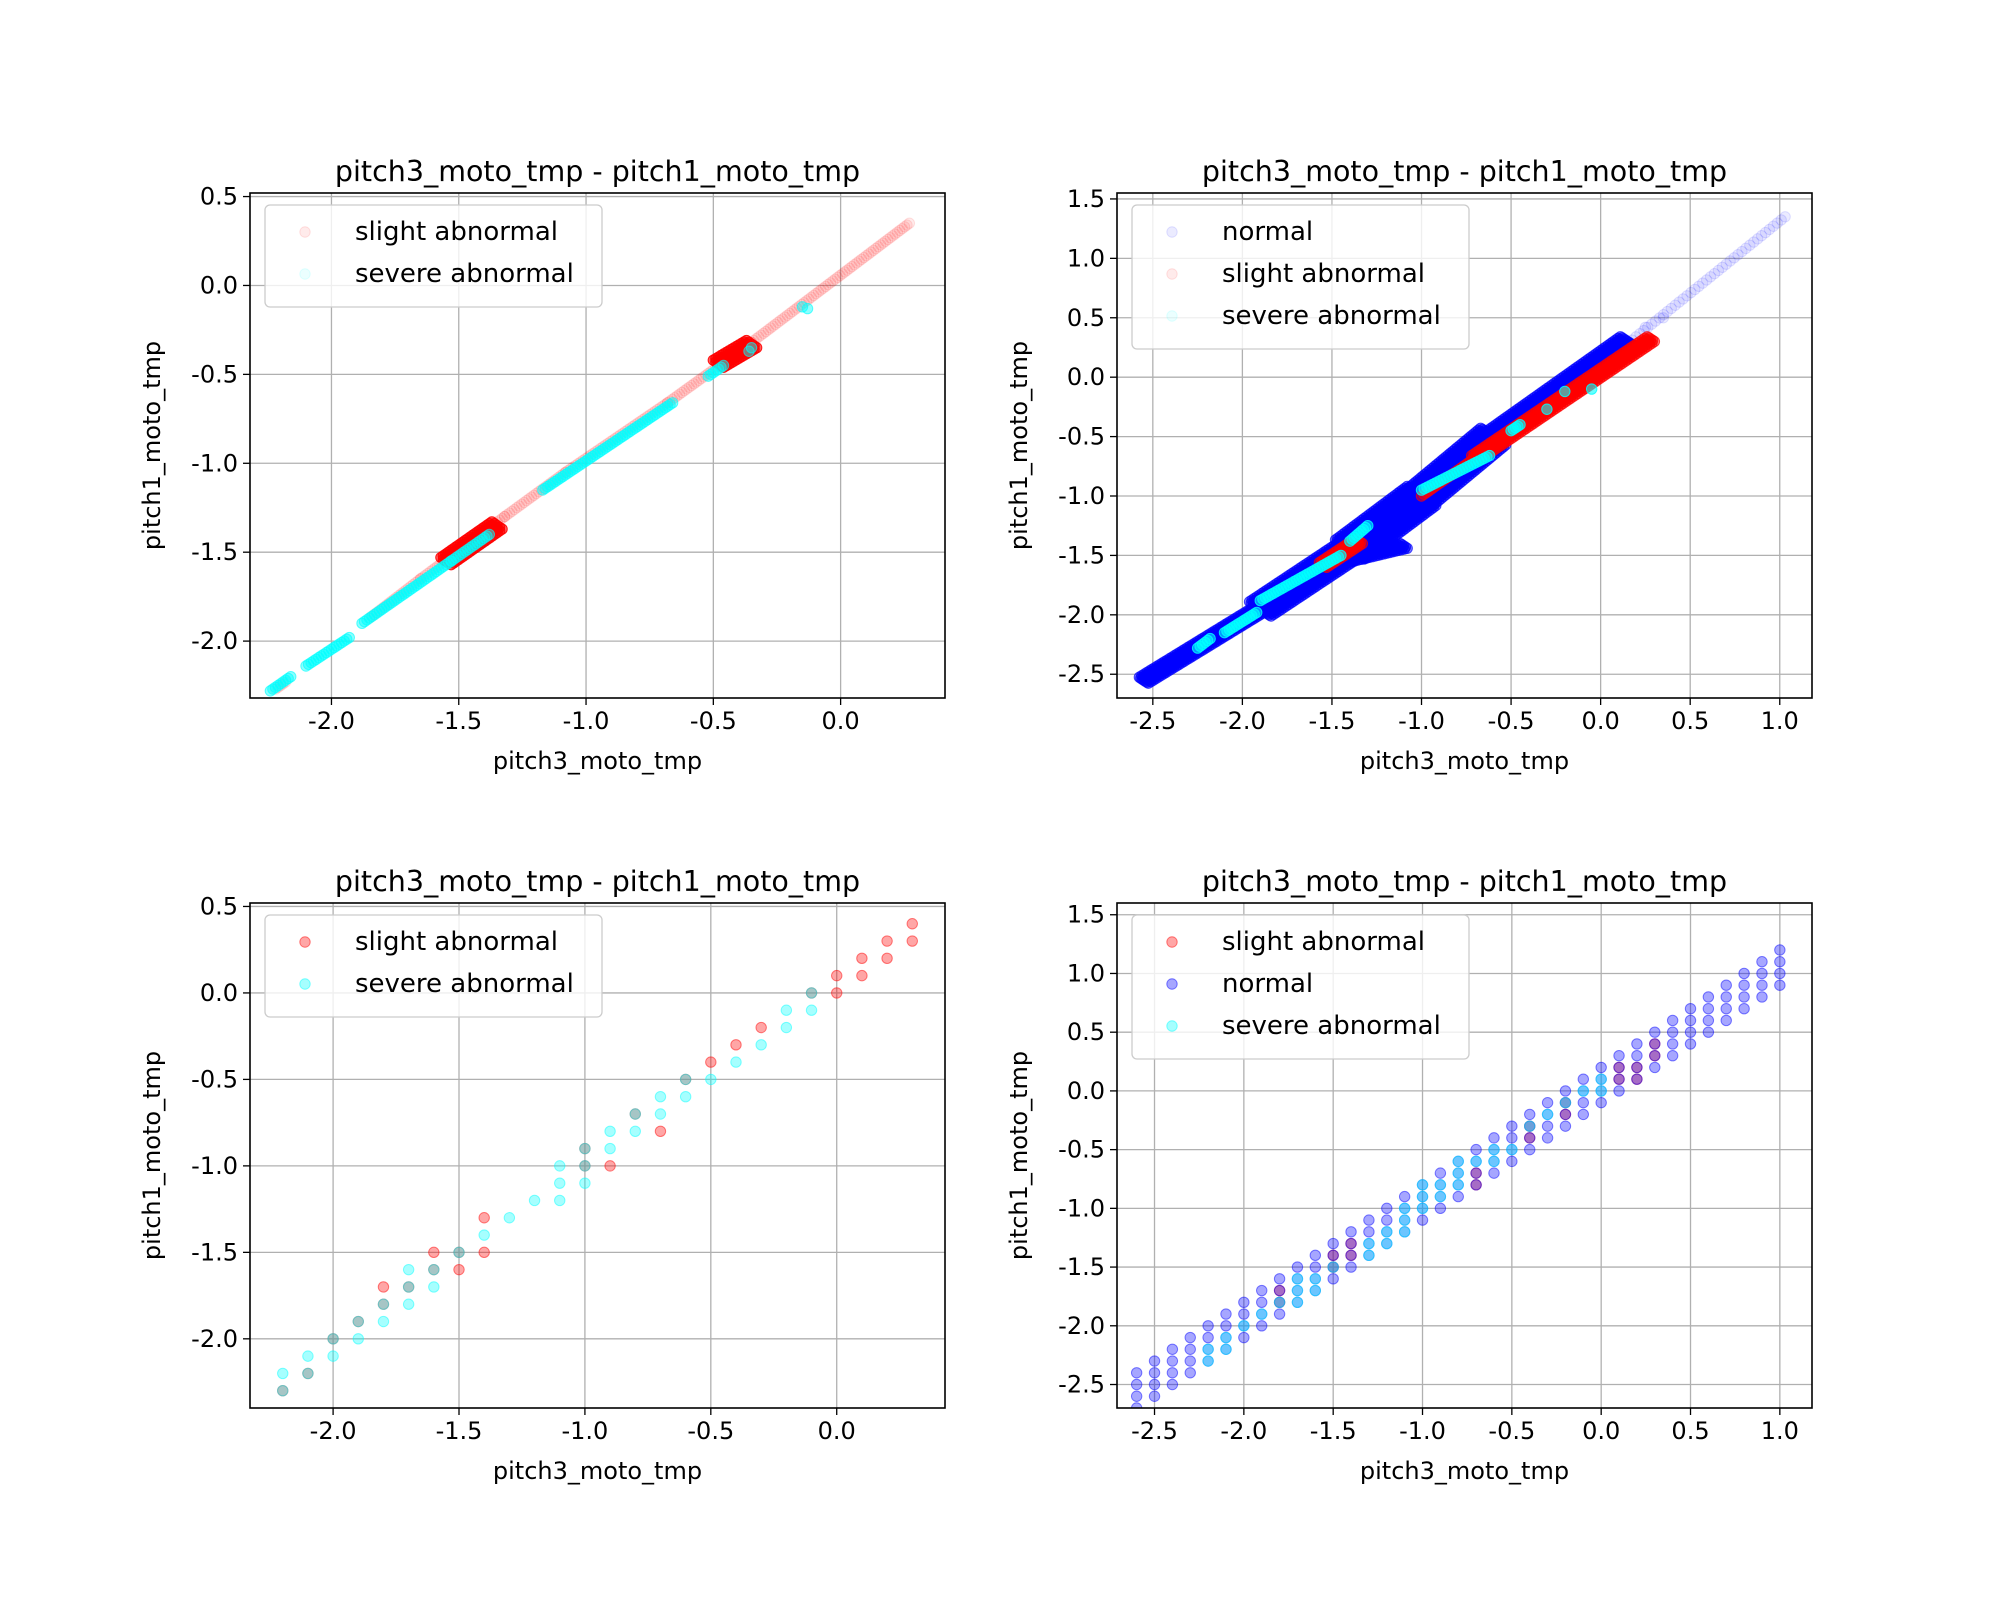  I want to click on grid, so click(597, 1155).